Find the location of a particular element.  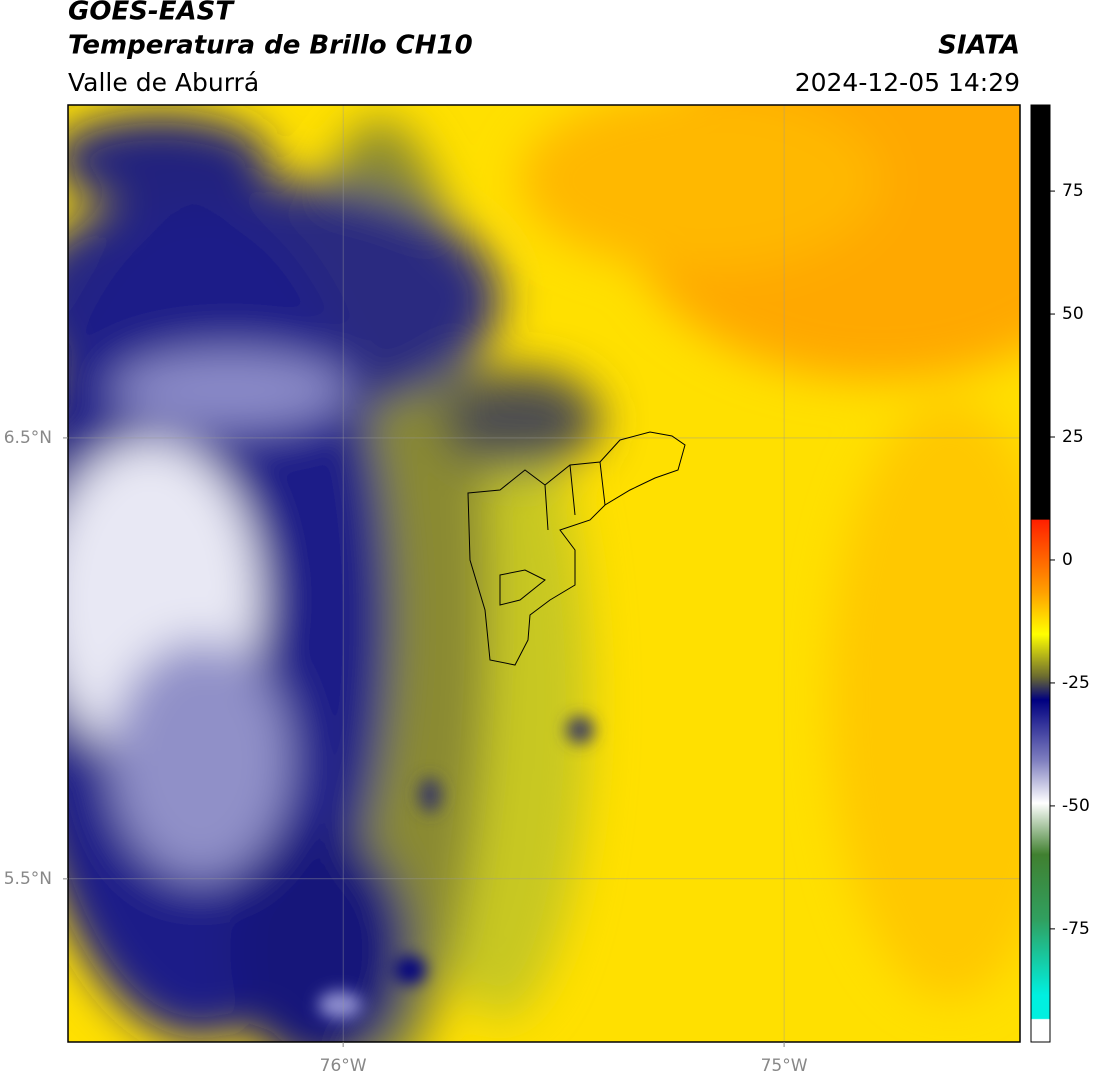

title: GOES-EAST is located at coordinates (151, 13).